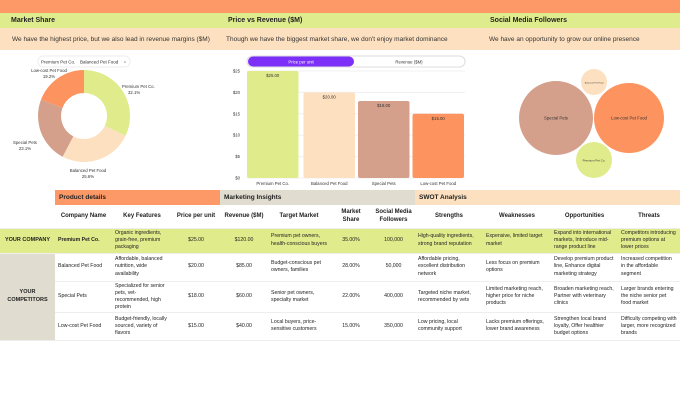 The width and height of the screenshot is (680, 404). I want to click on top-bar, so click(340, 6).